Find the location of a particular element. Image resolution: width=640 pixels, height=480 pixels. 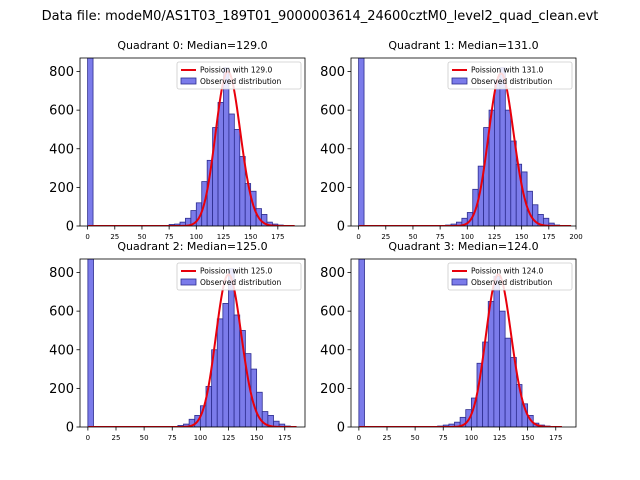

panel-title: Quadrant 1: Median=131.0 is located at coordinates (463, 45).